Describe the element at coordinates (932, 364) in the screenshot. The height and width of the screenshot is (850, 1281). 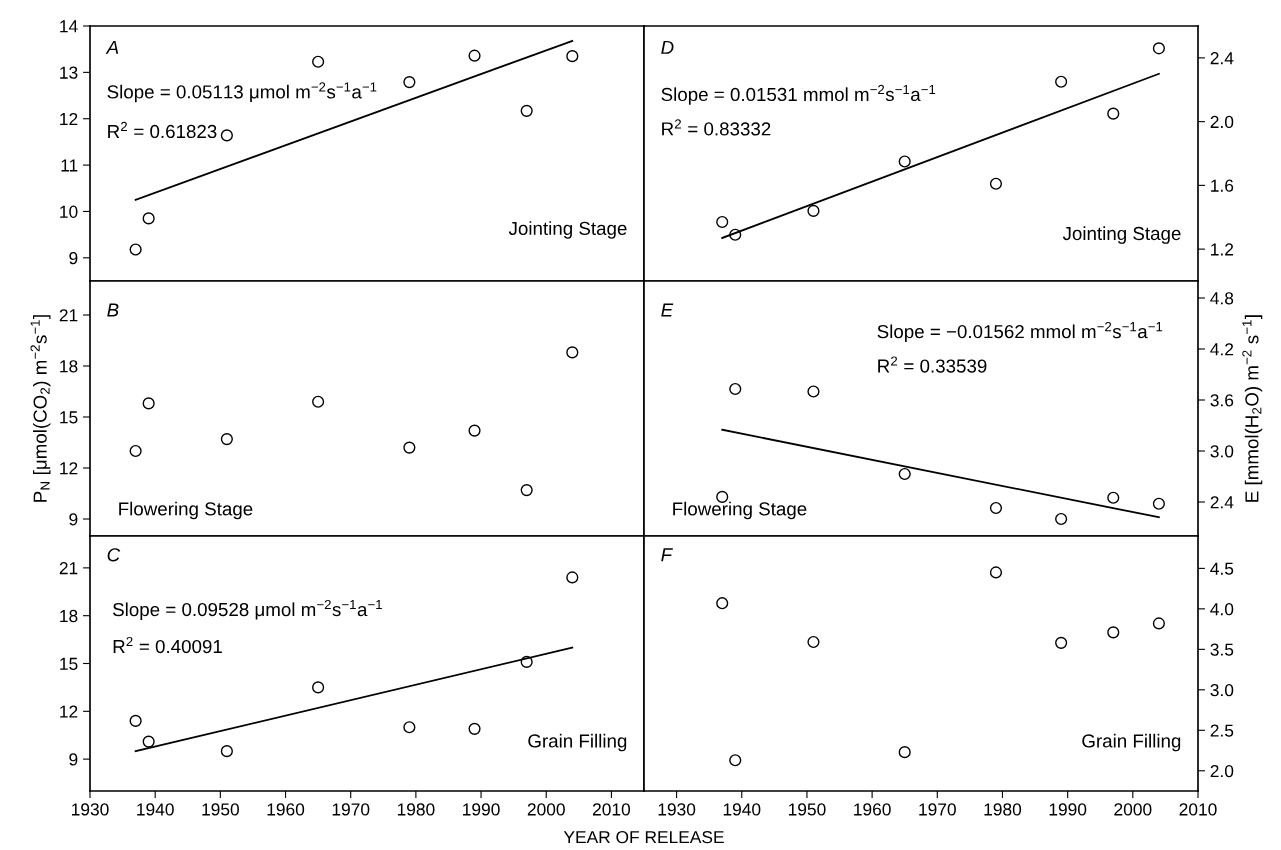
I see `annotation: R$^{2}$ = 0.33539` at that location.